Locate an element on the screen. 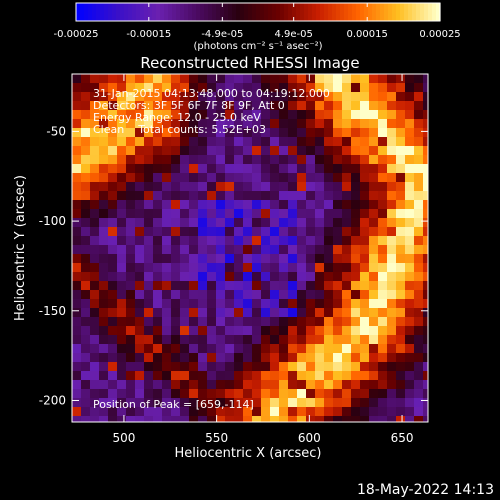 The image size is (500, 500). colorbar-unit-label: (photons cm⁻² s⁻¹ asec⁻²) is located at coordinates (257, 46).